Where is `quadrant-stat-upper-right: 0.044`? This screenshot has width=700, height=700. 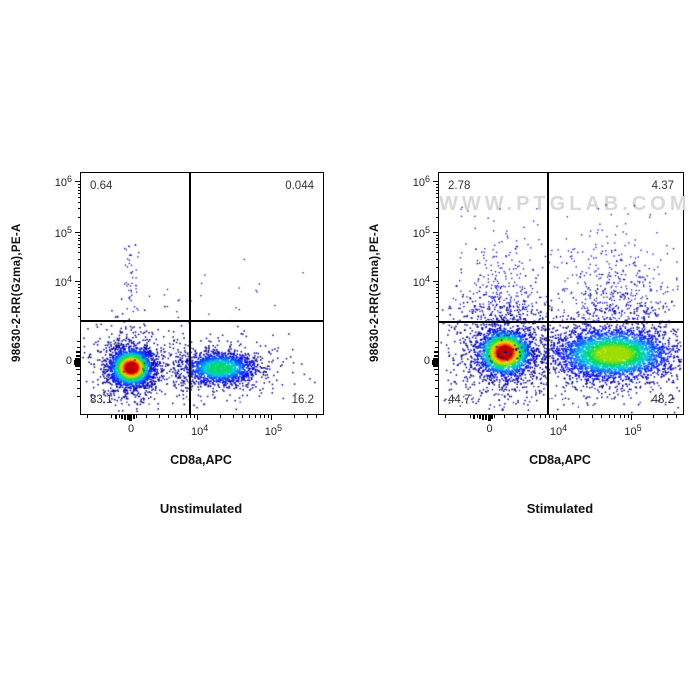
quadrant-stat-upper-right: 0.044 is located at coordinates (299, 186).